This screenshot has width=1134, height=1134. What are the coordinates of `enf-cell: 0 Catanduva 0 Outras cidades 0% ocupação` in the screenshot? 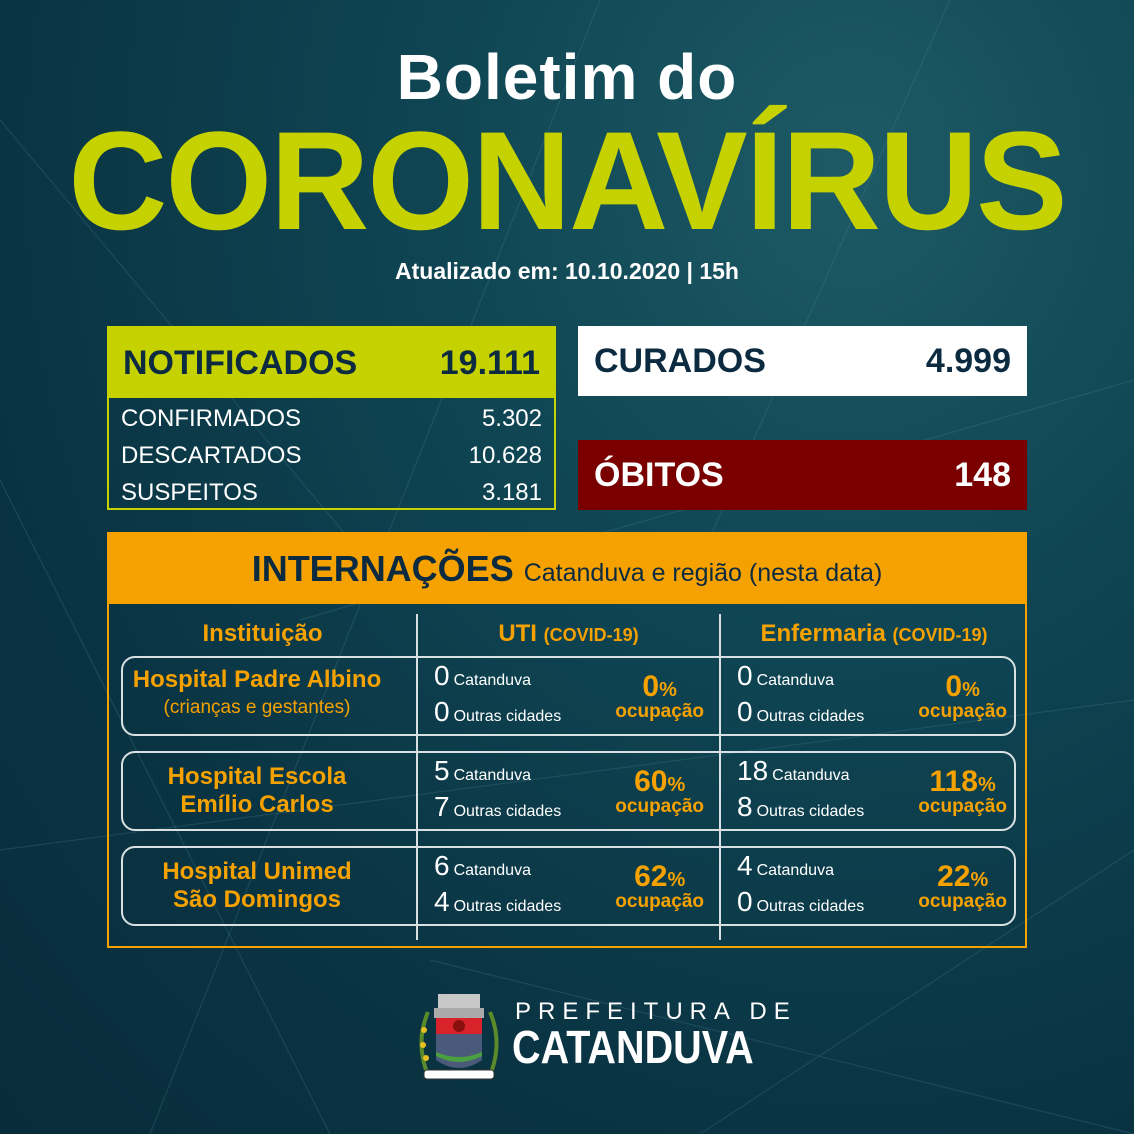 It's located at (871, 696).